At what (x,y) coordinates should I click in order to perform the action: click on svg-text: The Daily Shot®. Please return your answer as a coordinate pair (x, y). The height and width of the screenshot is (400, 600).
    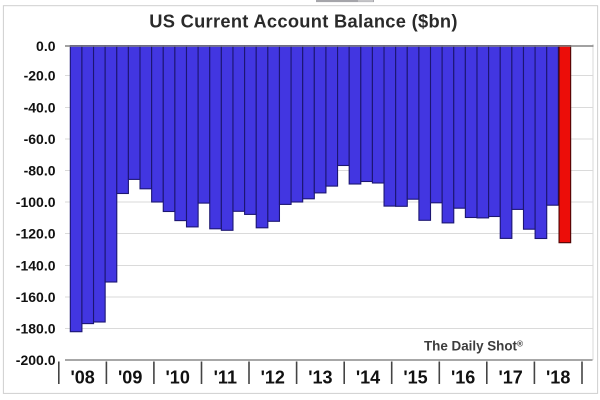
    Looking at the image, I should click on (473, 346).